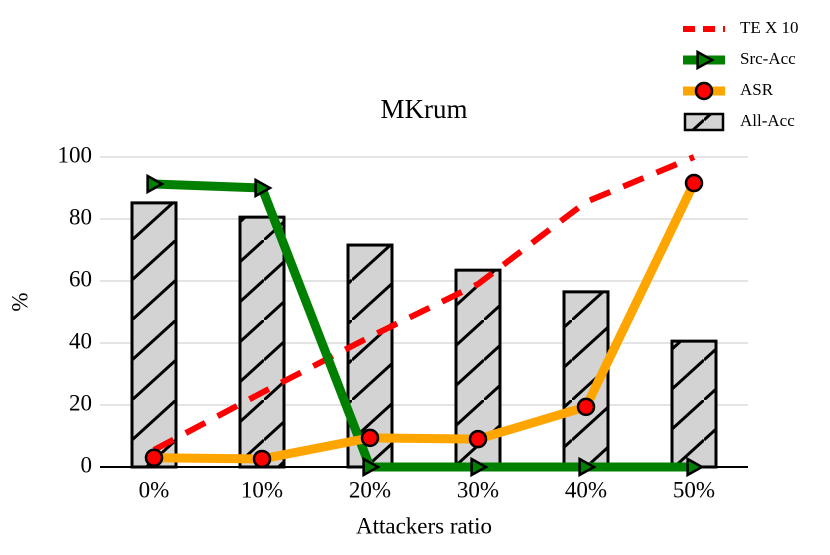 The image size is (830, 555). What do you see at coordinates (424, 525) in the screenshot?
I see `x-axis-label: Attackers ratio` at bounding box center [424, 525].